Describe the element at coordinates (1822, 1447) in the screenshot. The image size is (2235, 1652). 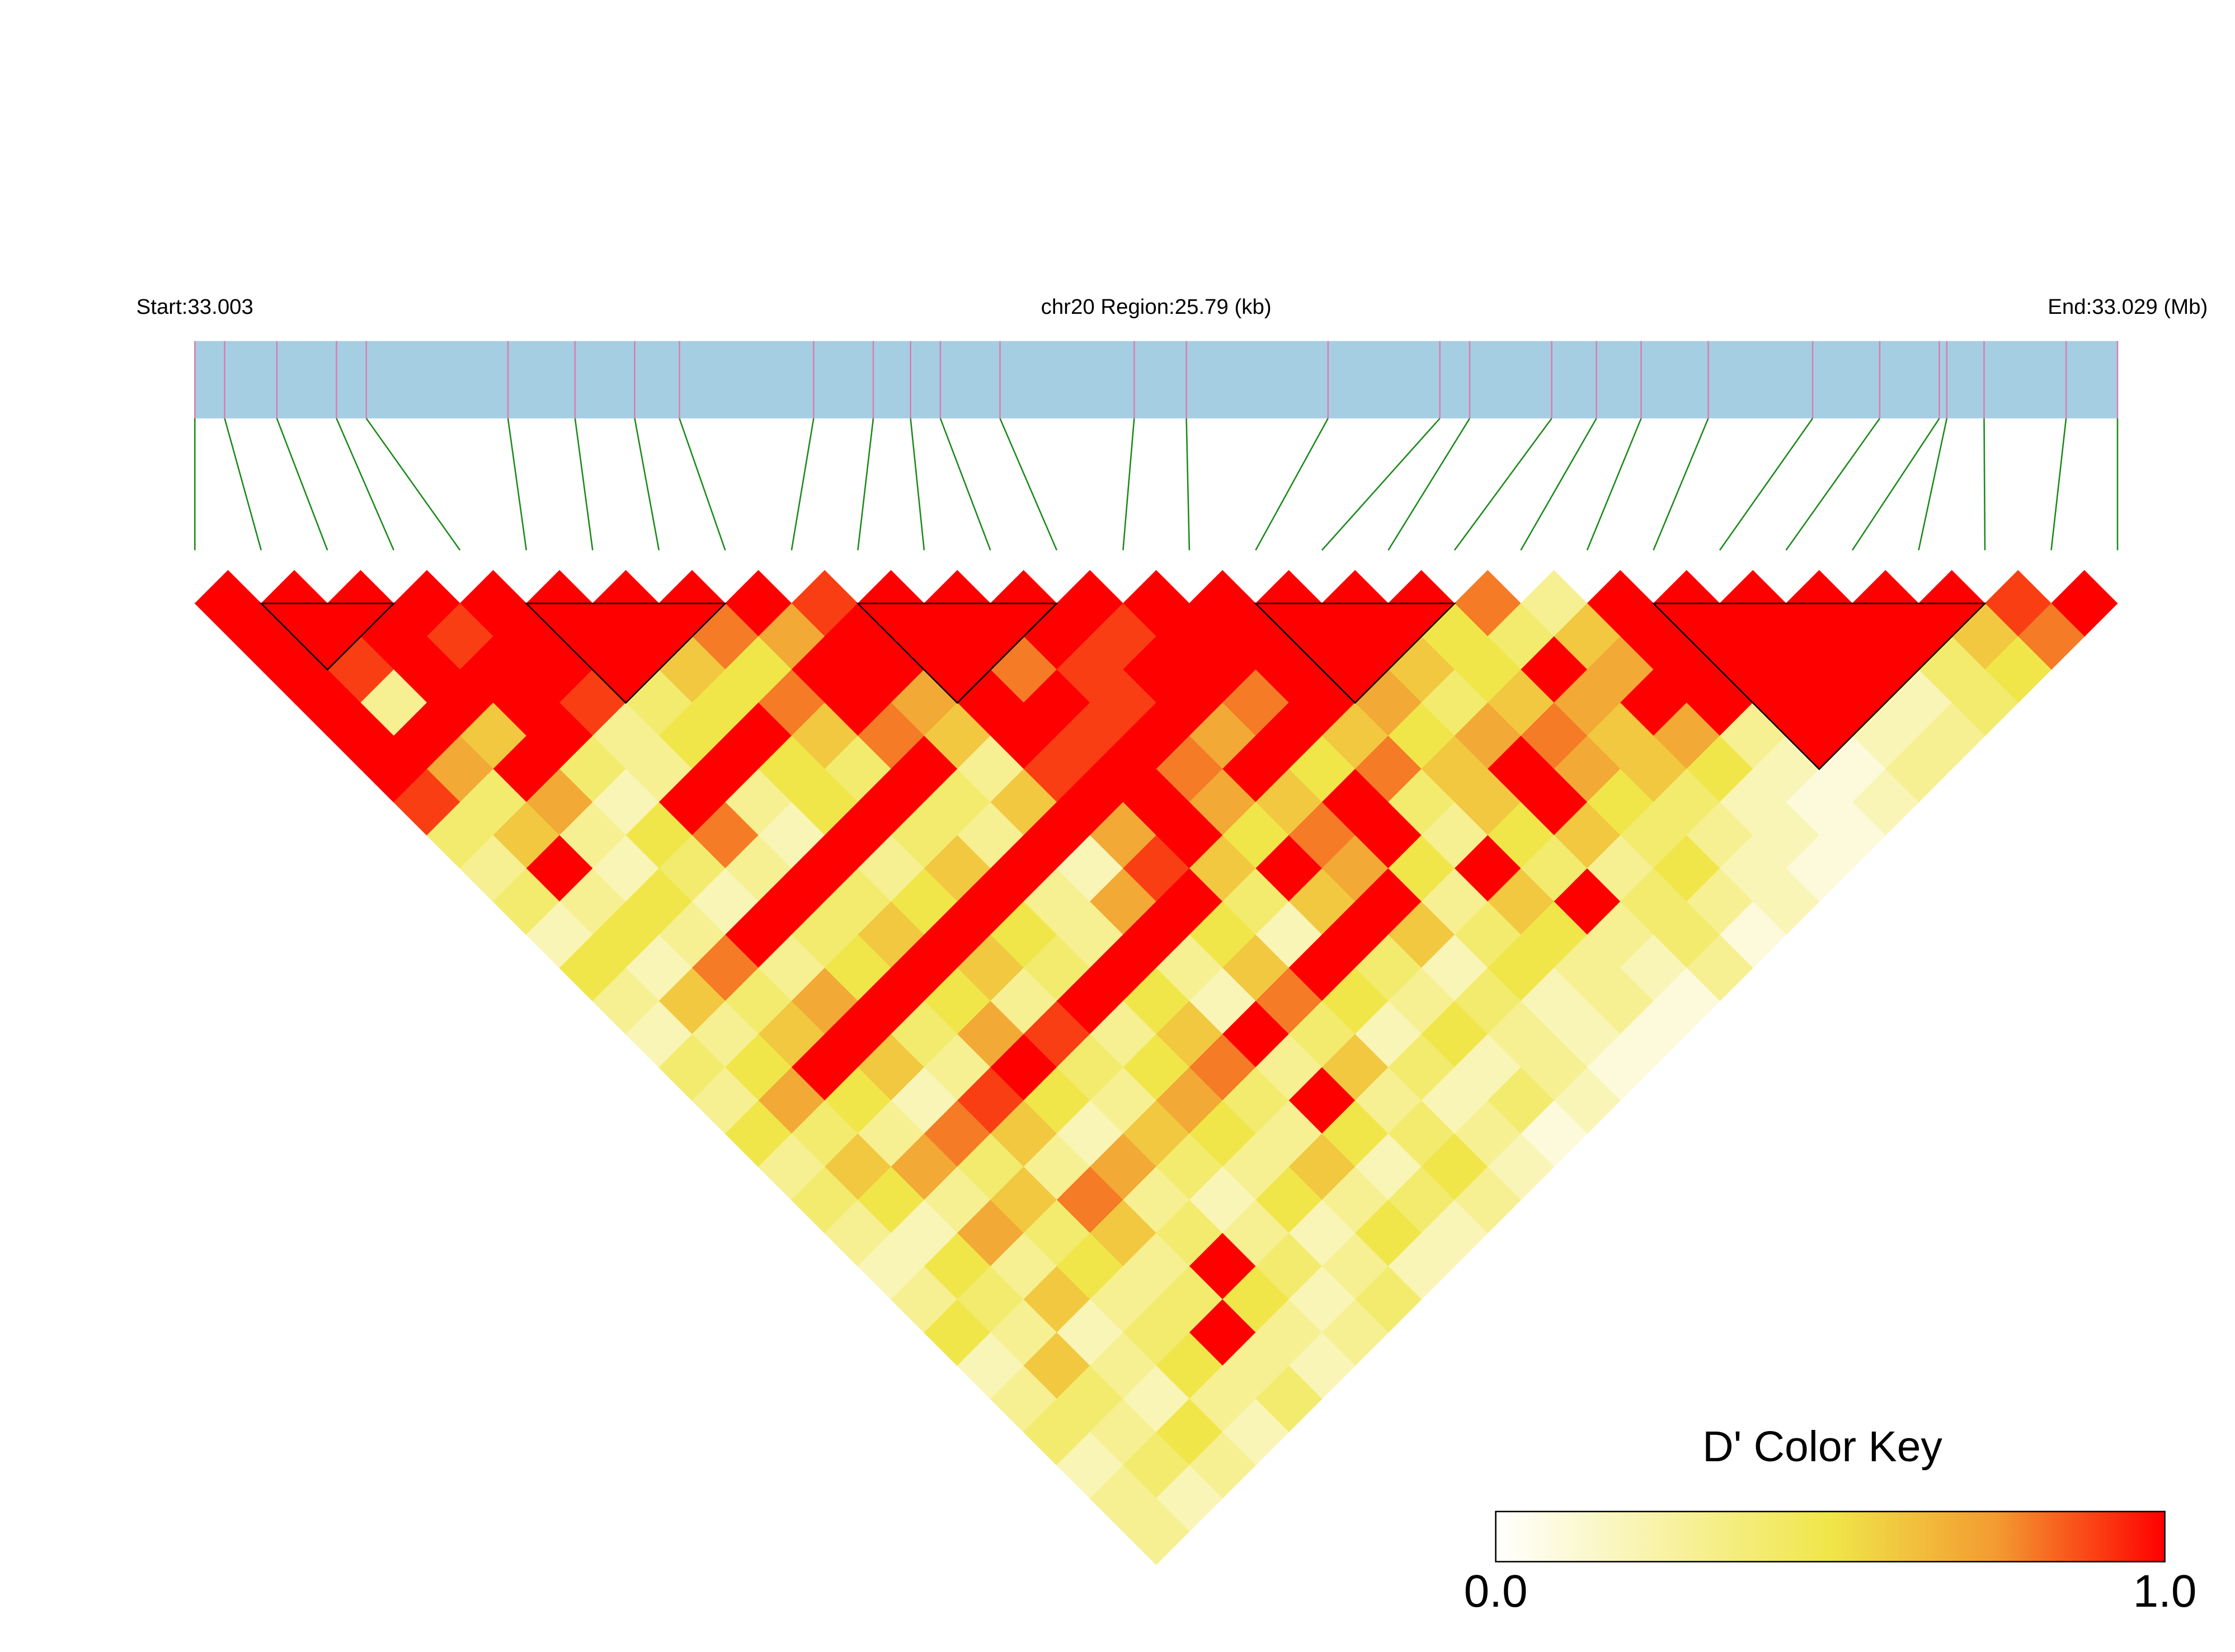
I see `legend-title: D' Color Key` at that location.